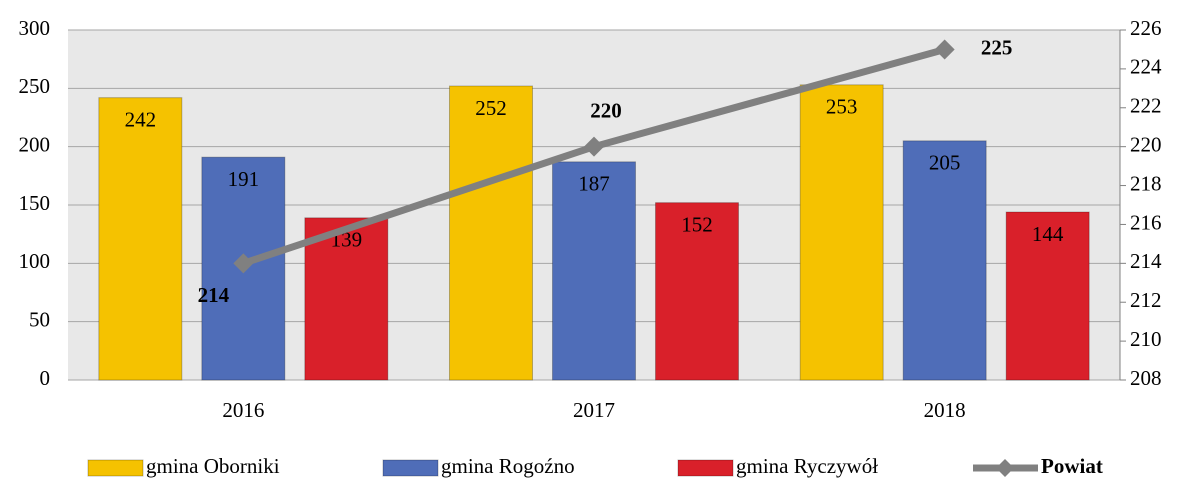  What do you see at coordinates (1072, 466) in the screenshot?
I see `legend-label: Powiat` at bounding box center [1072, 466].